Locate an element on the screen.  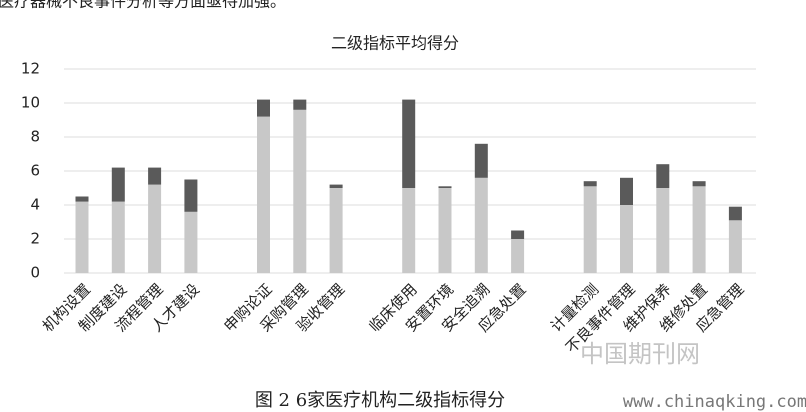
y-tick-label: 0 is located at coordinates (35, 273).